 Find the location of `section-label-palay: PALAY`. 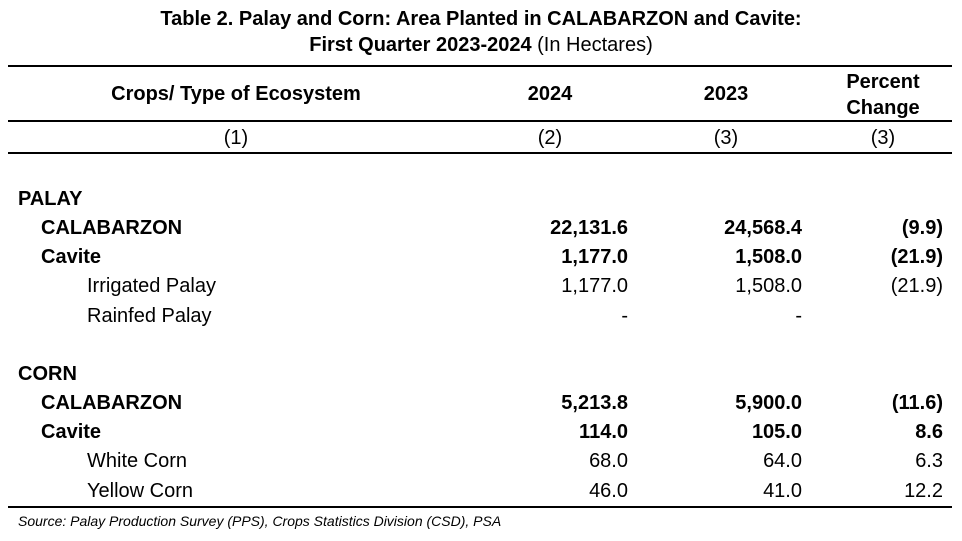

section-label-palay: PALAY is located at coordinates (50, 199).